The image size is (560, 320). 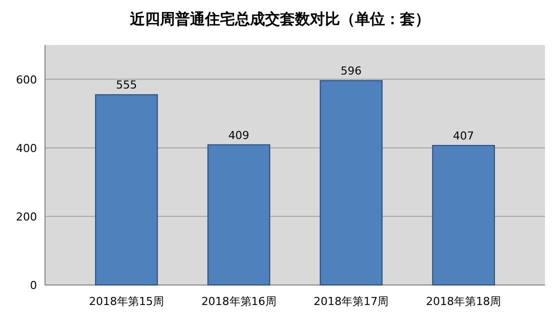 What do you see at coordinates (26, 217) in the screenshot?
I see `y-tick-label: 200` at bounding box center [26, 217].